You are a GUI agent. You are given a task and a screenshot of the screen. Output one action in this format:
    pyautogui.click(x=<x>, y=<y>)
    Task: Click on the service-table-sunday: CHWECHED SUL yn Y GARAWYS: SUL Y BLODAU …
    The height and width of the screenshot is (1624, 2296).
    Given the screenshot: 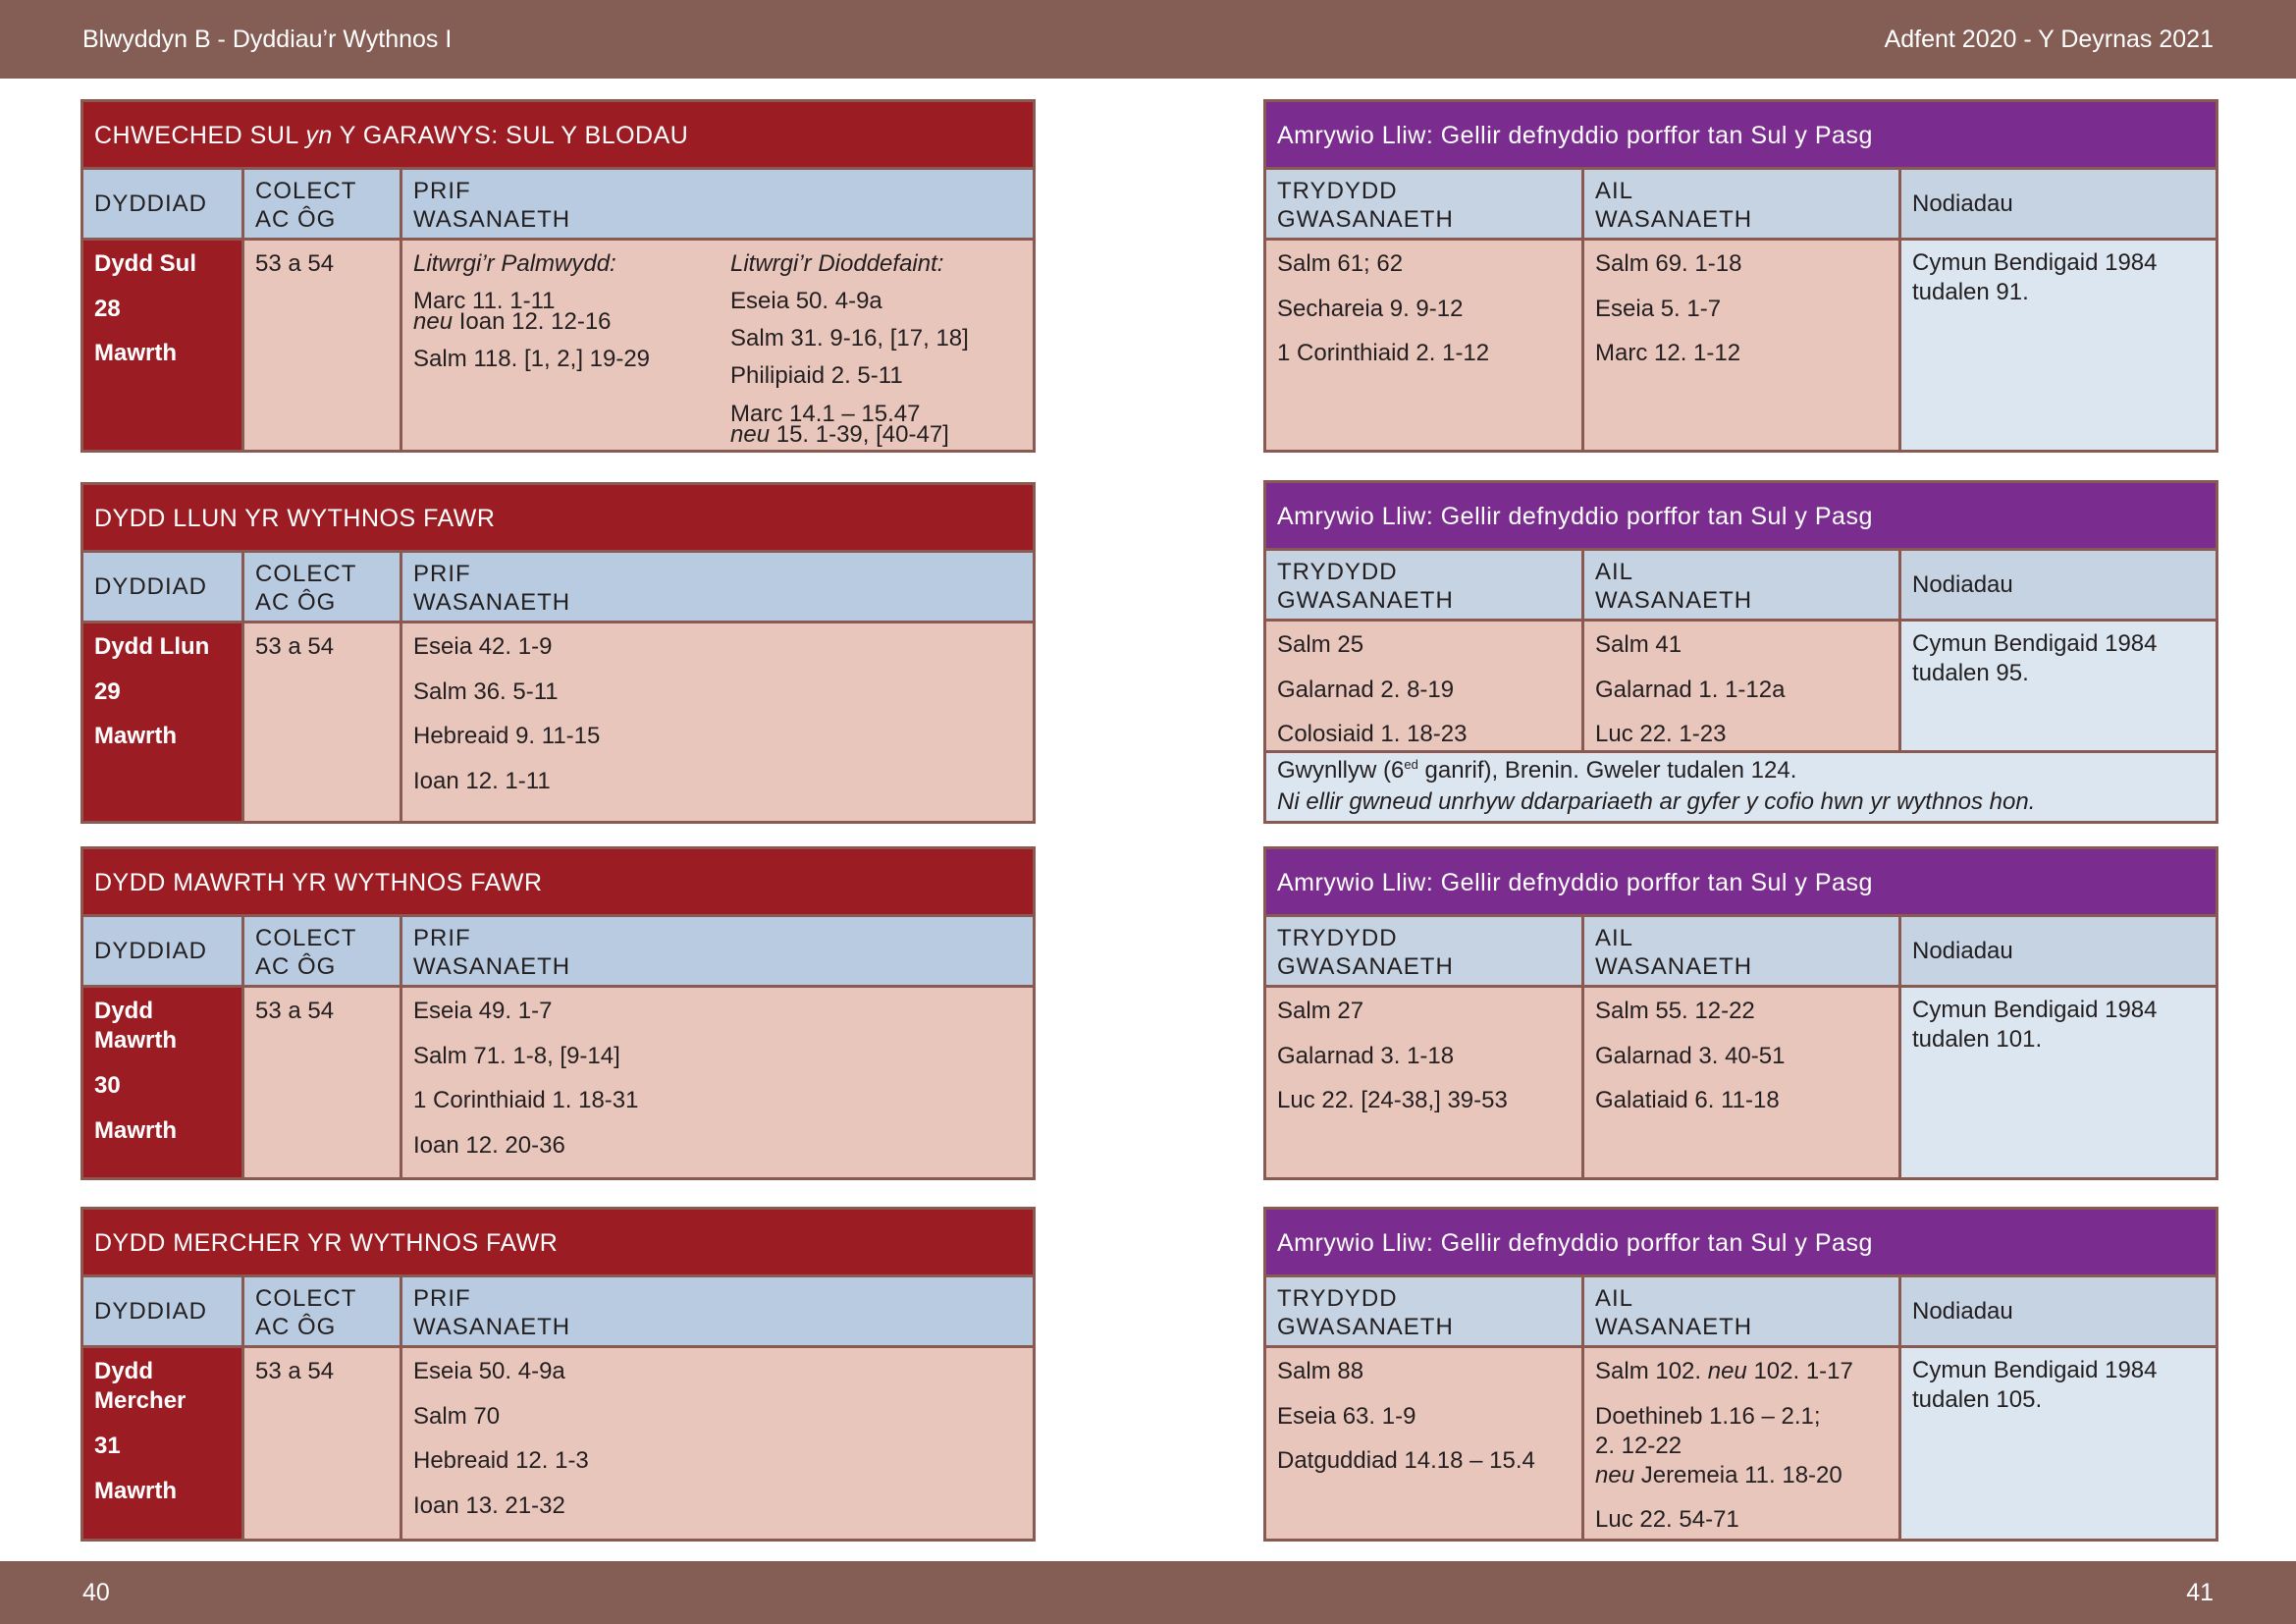 What is the action you would take?
    pyautogui.click(x=558, y=276)
    